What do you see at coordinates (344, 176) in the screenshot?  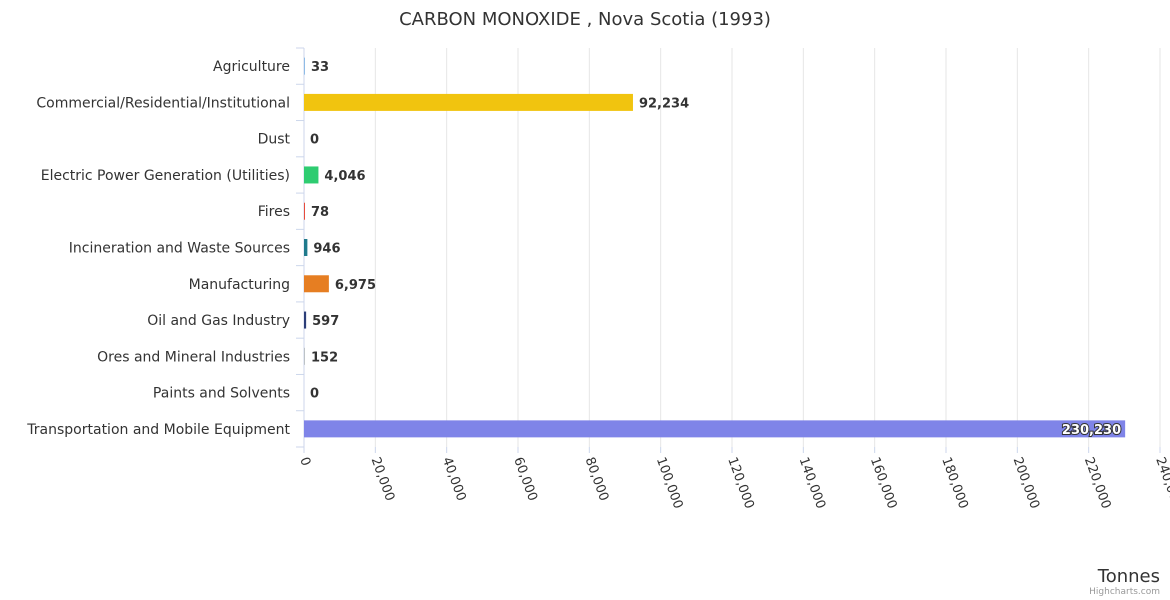 I see `data-label: 4,046` at bounding box center [344, 176].